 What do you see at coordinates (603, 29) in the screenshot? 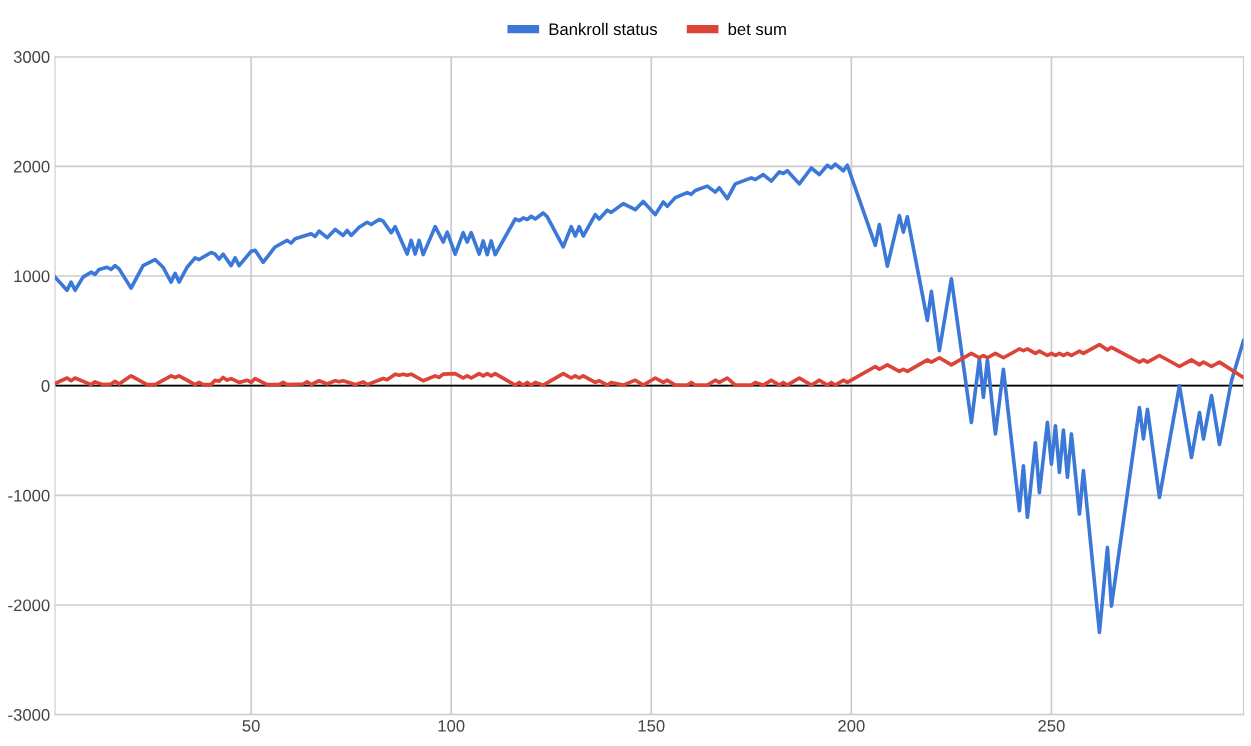
I see `legend-label: Bankroll status` at bounding box center [603, 29].